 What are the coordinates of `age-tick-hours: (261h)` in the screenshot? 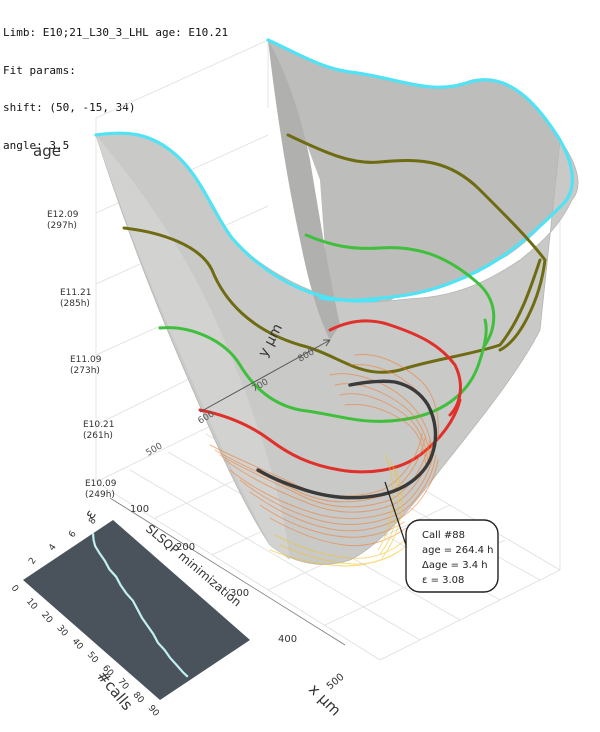 It's located at (98, 436).